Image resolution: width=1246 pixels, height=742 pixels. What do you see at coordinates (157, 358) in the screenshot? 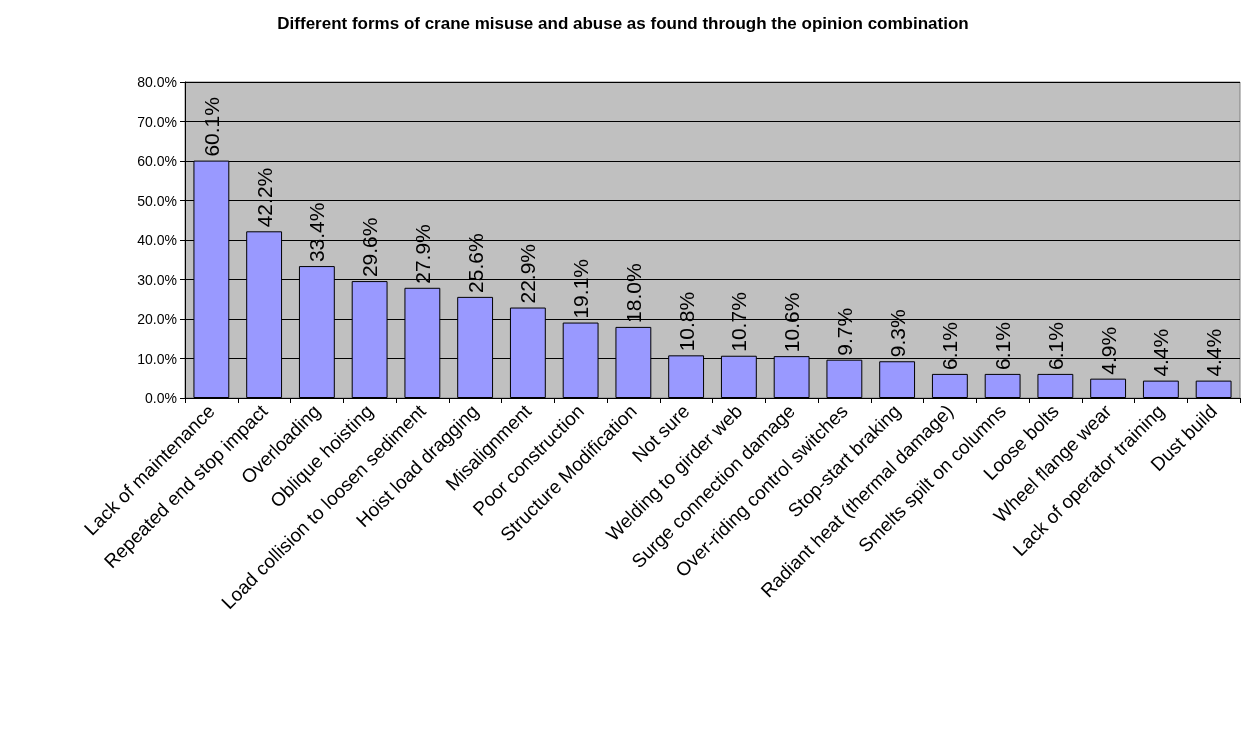
I see `y-tick-label: 10.0%` at bounding box center [157, 358].